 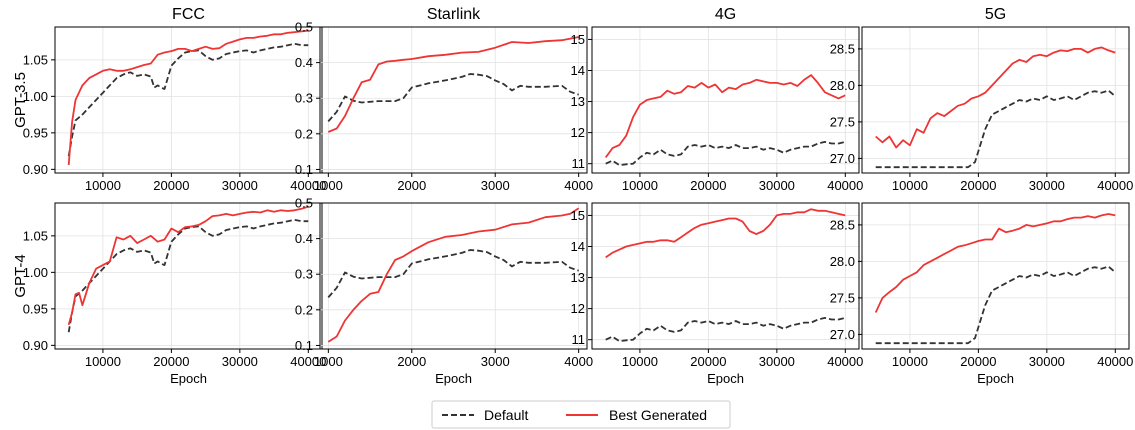 What do you see at coordinates (578, 361) in the screenshot?
I see `x-tick-label: 4000` at bounding box center [578, 361].